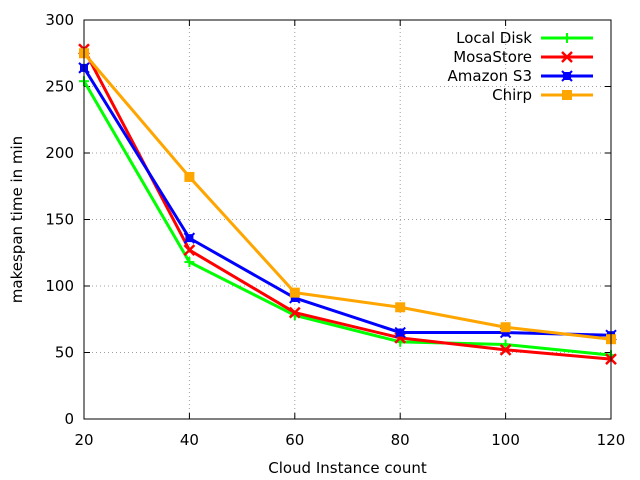 The image size is (640, 480). What do you see at coordinates (400, 440) in the screenshot?
I see `x-tick-label: 80` at bounding box center [400, 440].